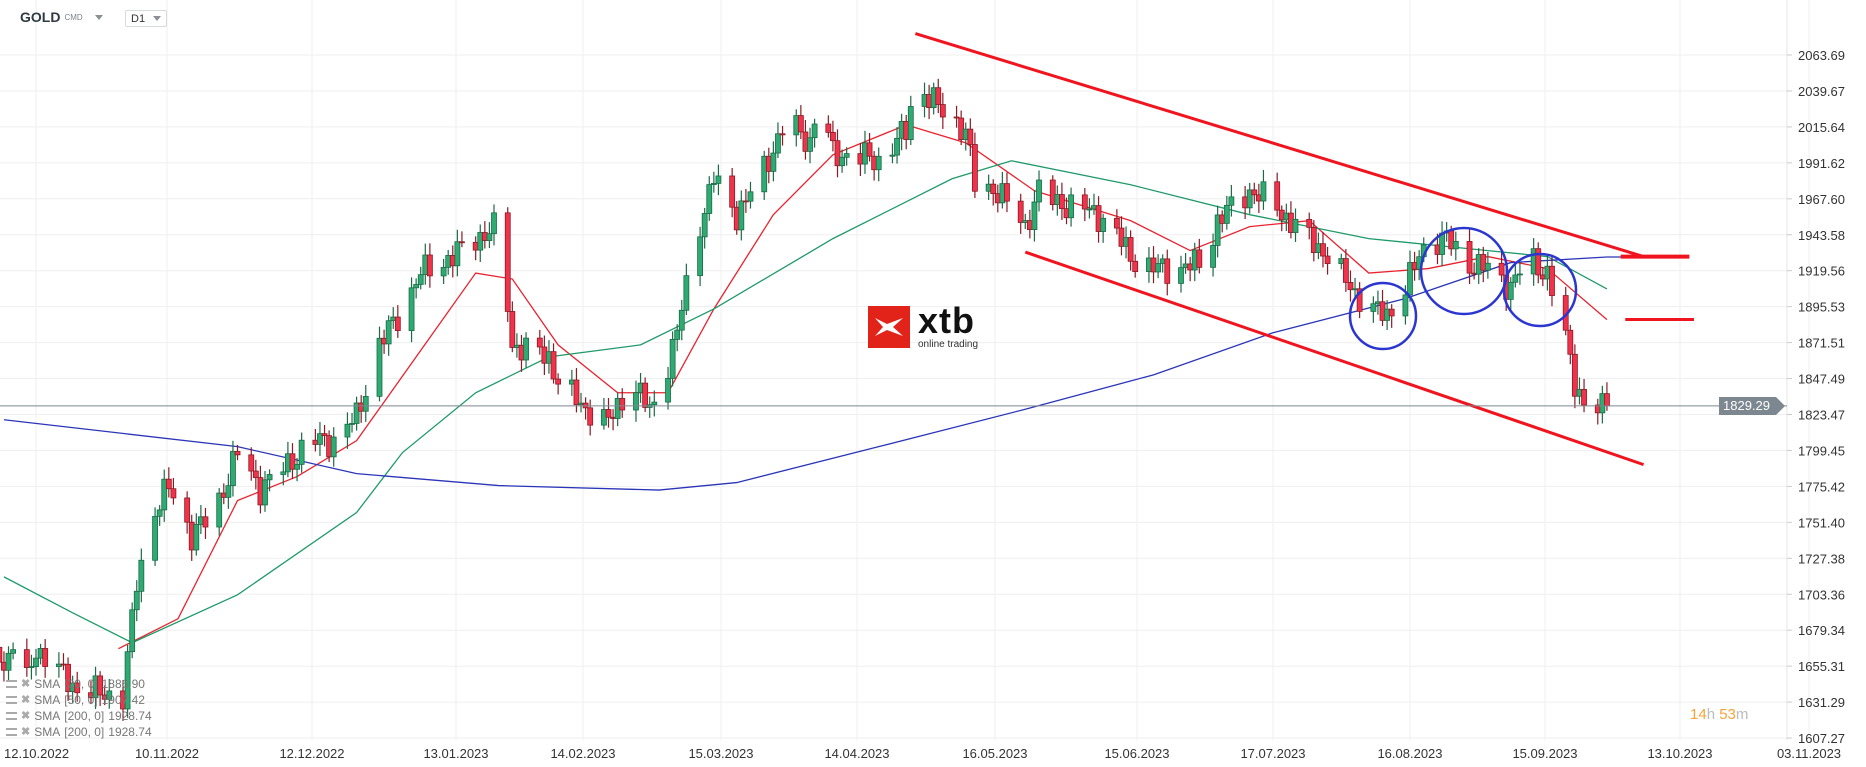  Describe the element at coordinates (1409, 753) in the screenshot. I see `x-tick-label: 16.08.2023` at that location.